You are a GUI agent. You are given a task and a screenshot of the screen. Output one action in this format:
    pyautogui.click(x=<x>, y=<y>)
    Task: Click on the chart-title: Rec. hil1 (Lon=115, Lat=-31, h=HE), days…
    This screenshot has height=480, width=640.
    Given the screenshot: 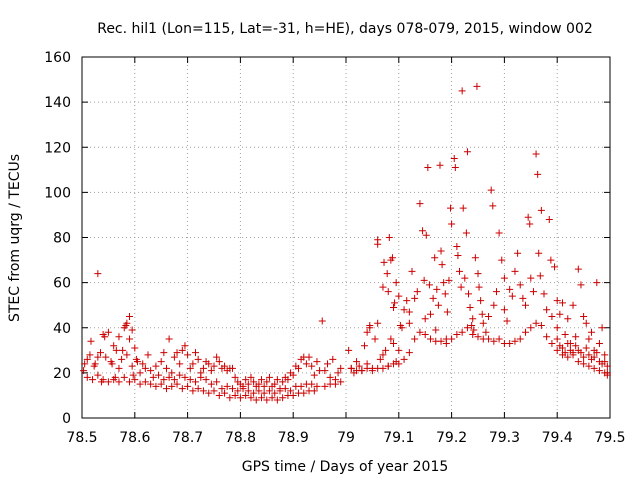 What is the action you would take?
    pyautogui.click(x=345, y=29)
    